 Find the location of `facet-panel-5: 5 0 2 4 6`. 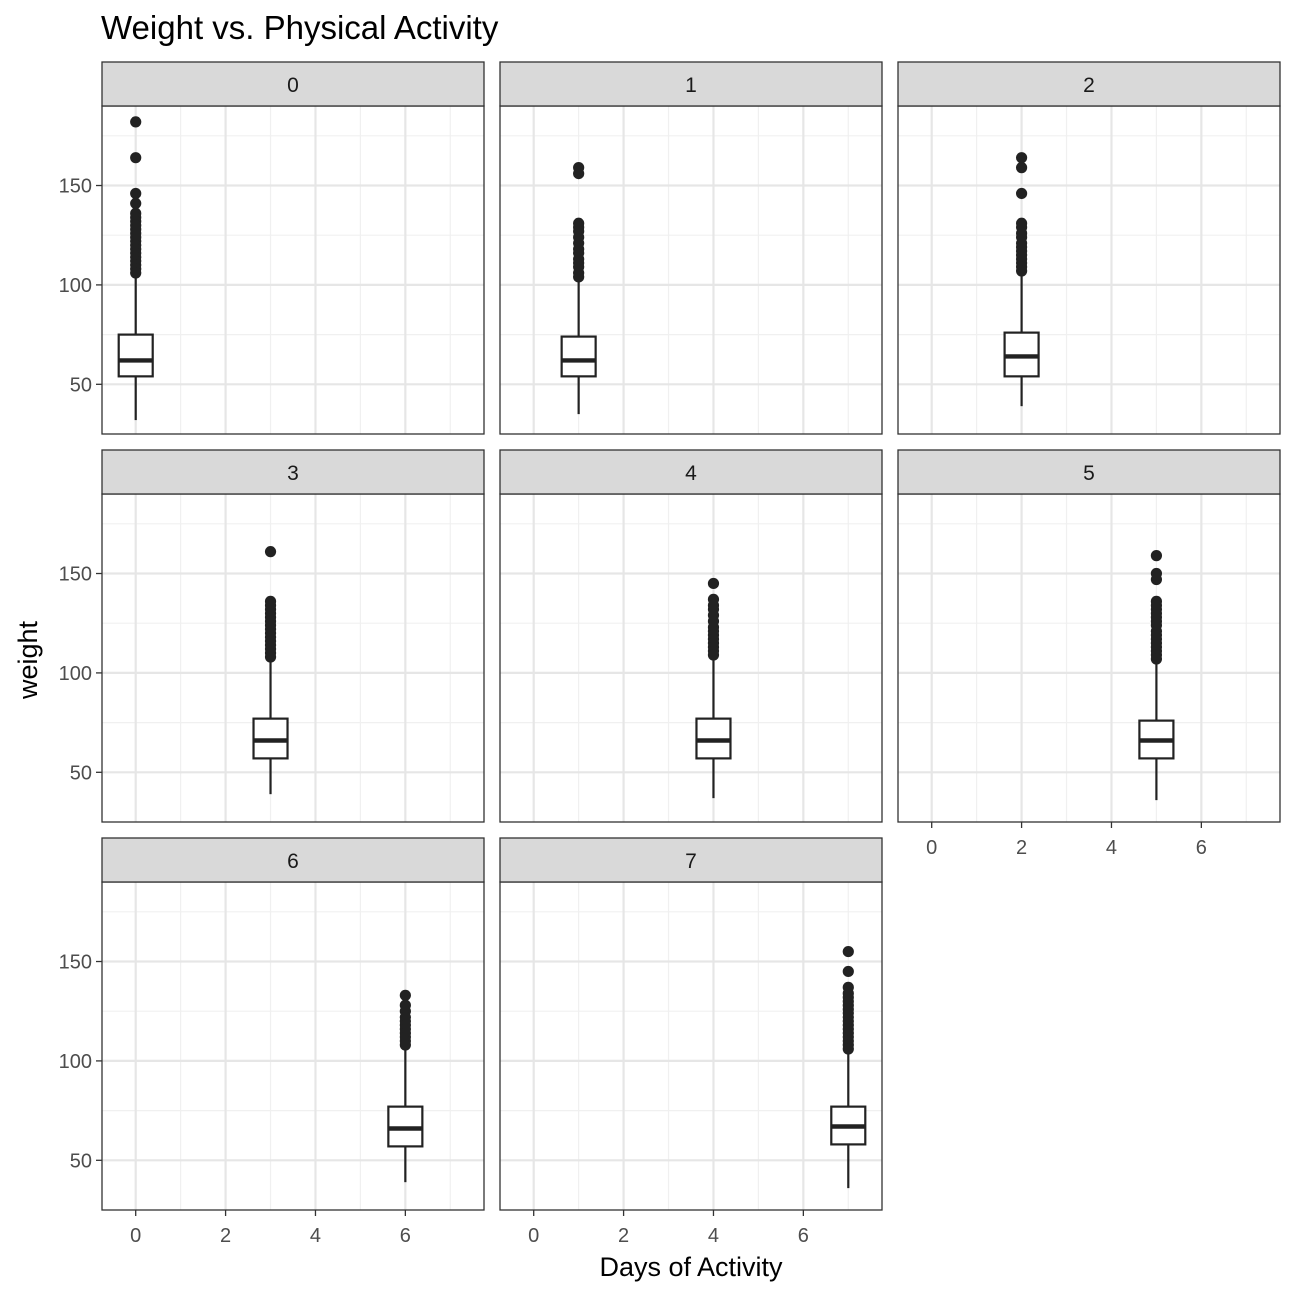

facet-panel-5: 5 0 2 4 6 is located at coordinates (1089, 654).